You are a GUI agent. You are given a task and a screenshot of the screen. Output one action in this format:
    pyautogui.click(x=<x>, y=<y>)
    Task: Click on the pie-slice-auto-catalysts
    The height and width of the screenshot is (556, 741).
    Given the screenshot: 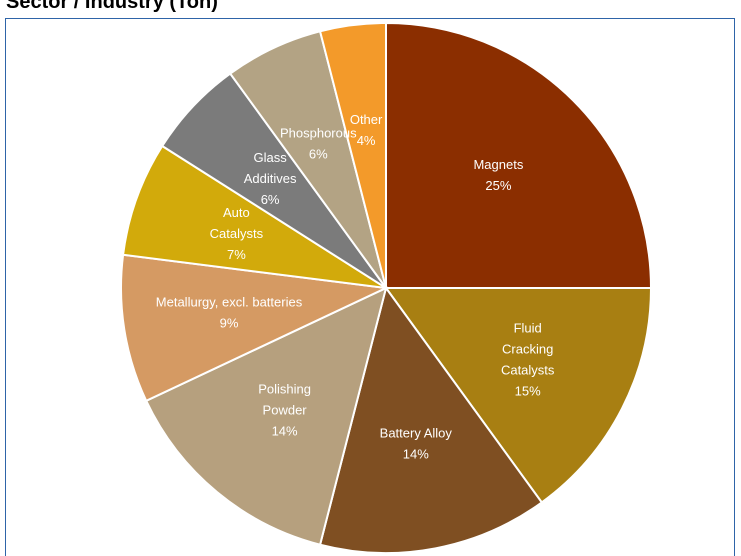 What is the action you would take?
    pyautogui.click(x=254, y=216)
    